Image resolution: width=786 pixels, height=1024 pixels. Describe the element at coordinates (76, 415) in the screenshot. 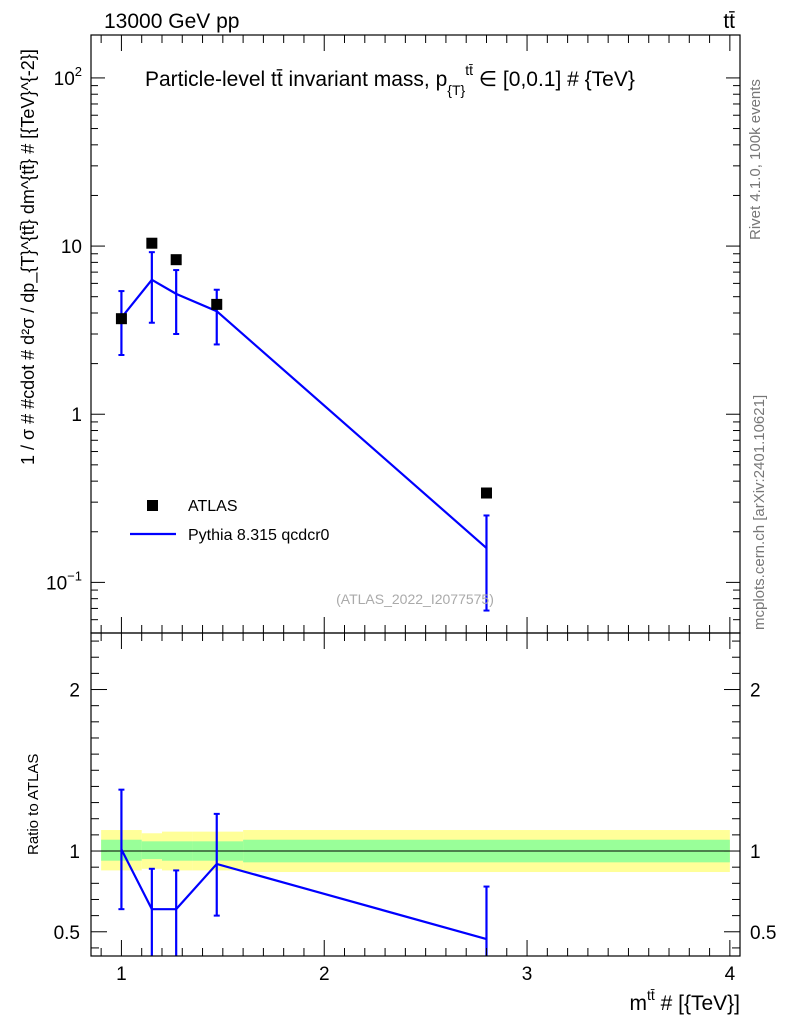

I see `main-y-tick-label: 1` at that location.